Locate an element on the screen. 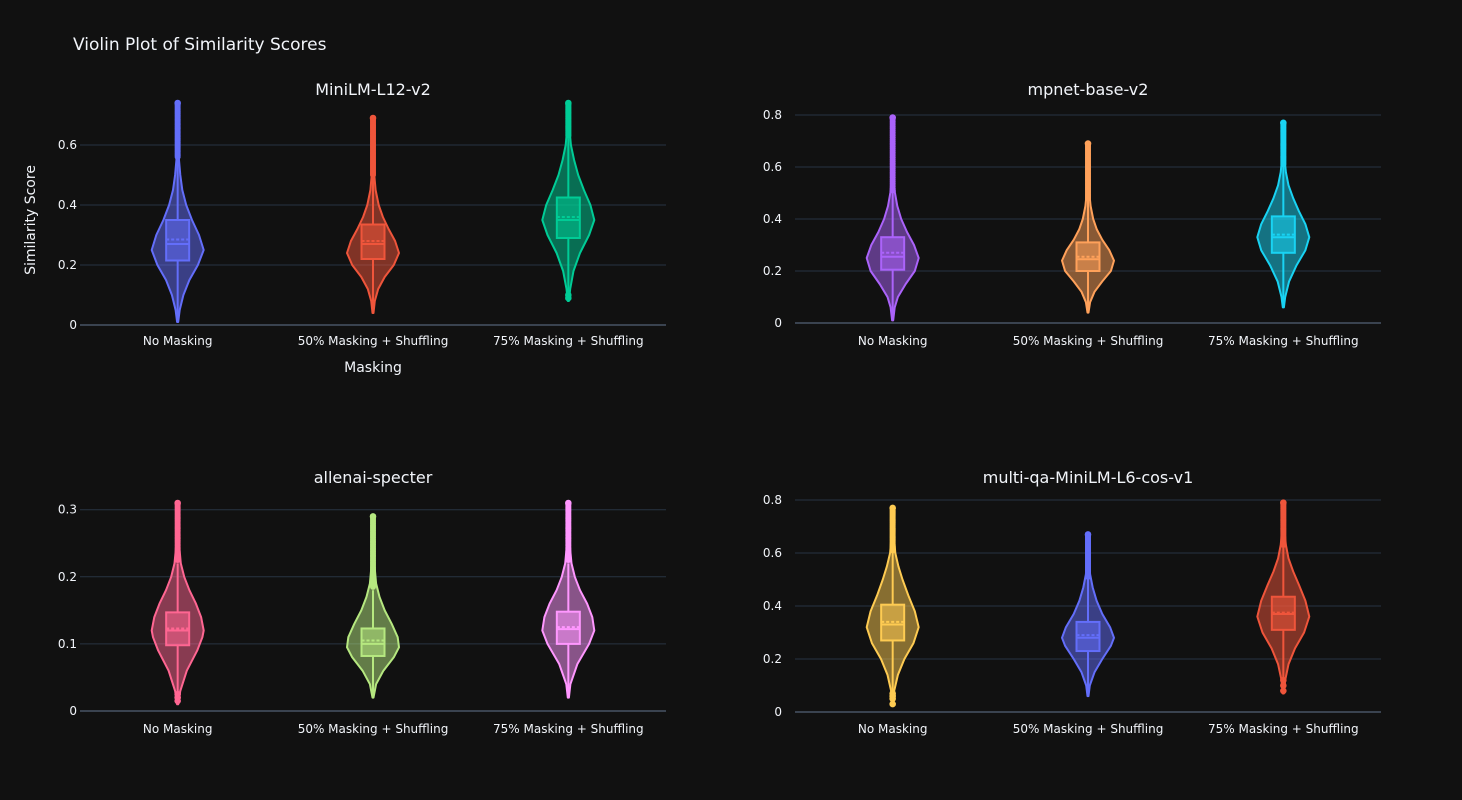  subplot-title: mpnet-base-v2 is located at coordinates (1088, 89).